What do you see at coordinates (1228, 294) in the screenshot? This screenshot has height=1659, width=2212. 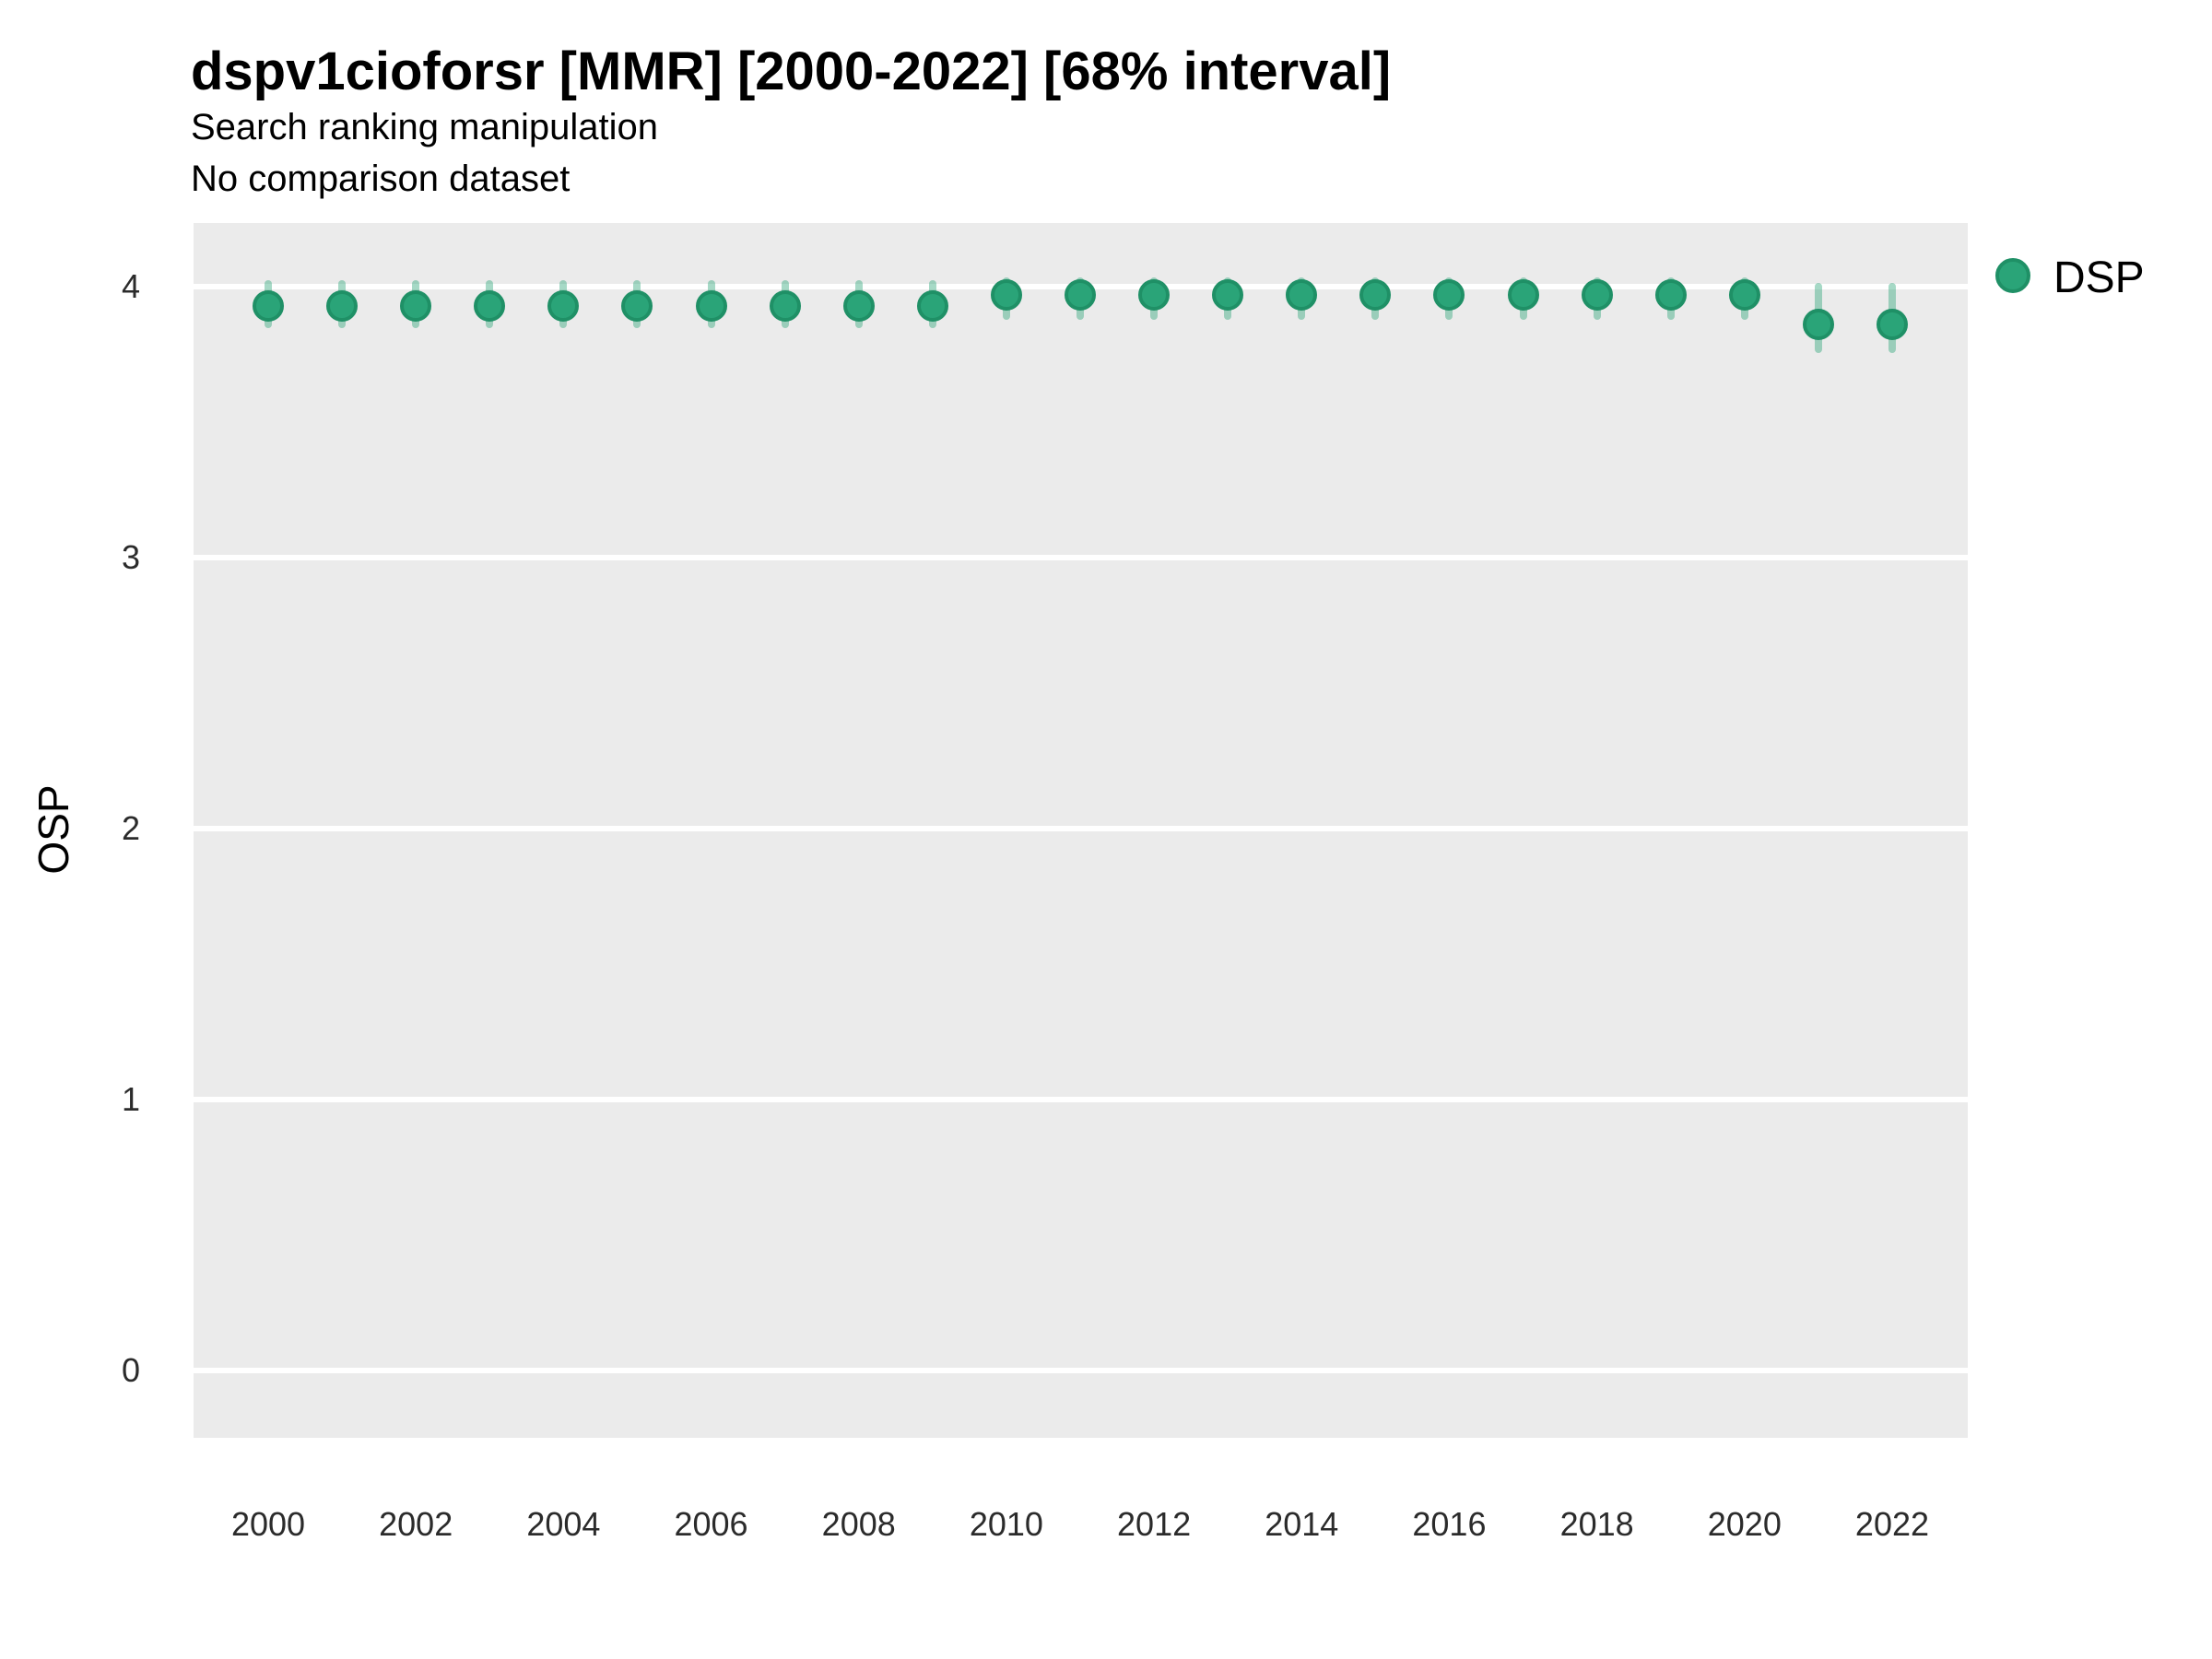 I see `data-point-2013` at bounding box center [1228, 294].